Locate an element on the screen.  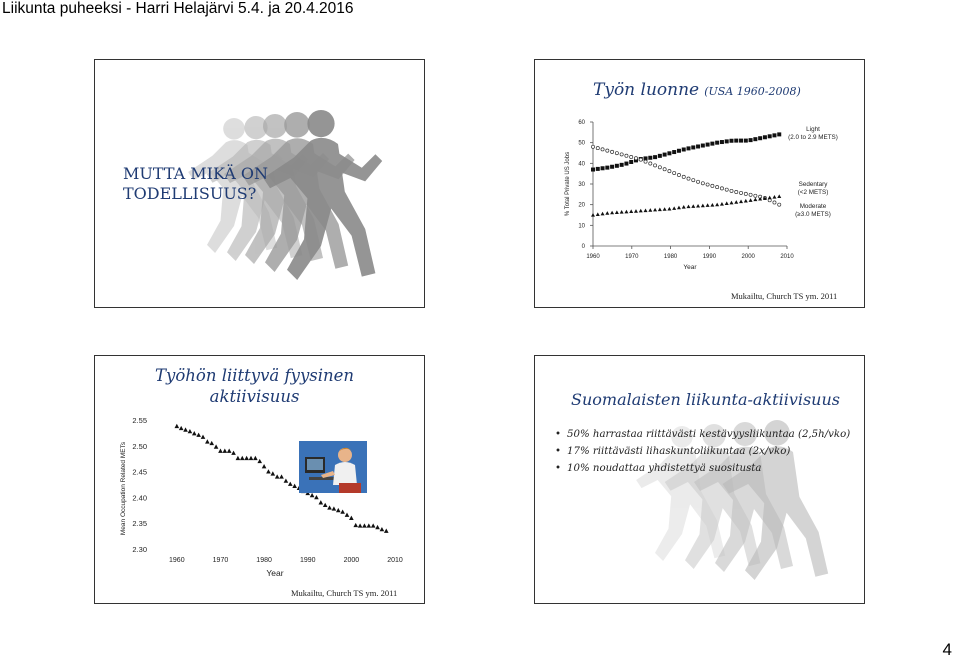
y-tick-label: 10 is located at coordinates (581, 226).